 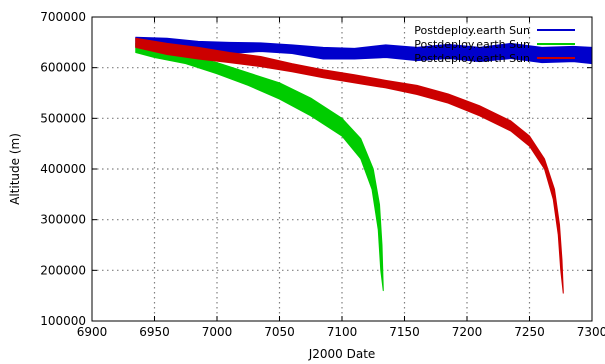 I want to click on x-tick-label: 7150, so click(x=404, y=332).